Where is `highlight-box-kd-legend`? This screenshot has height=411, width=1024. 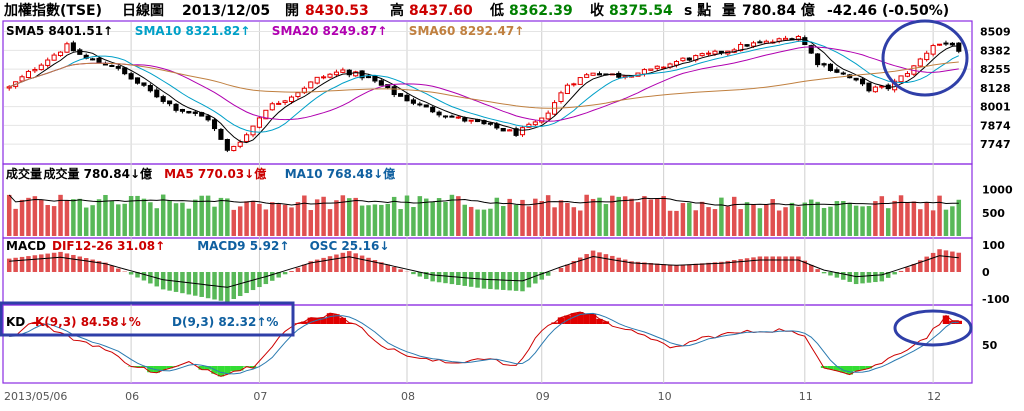 highlight-box-kd-legend is located at coordinates (147, 319).